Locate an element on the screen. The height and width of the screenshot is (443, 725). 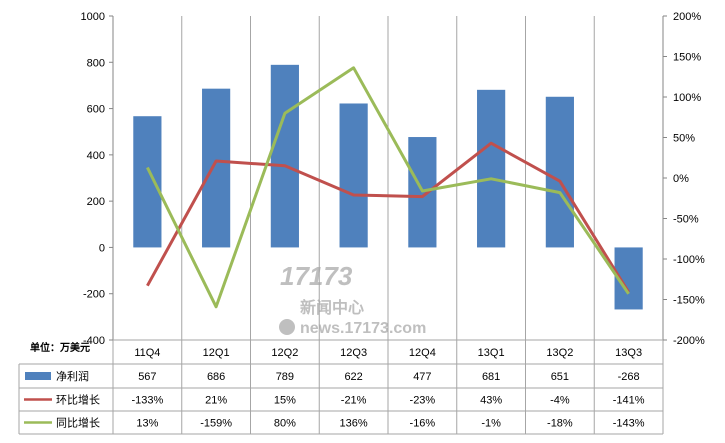
table-cell-value: -159% is located at coordinates (216, 424).